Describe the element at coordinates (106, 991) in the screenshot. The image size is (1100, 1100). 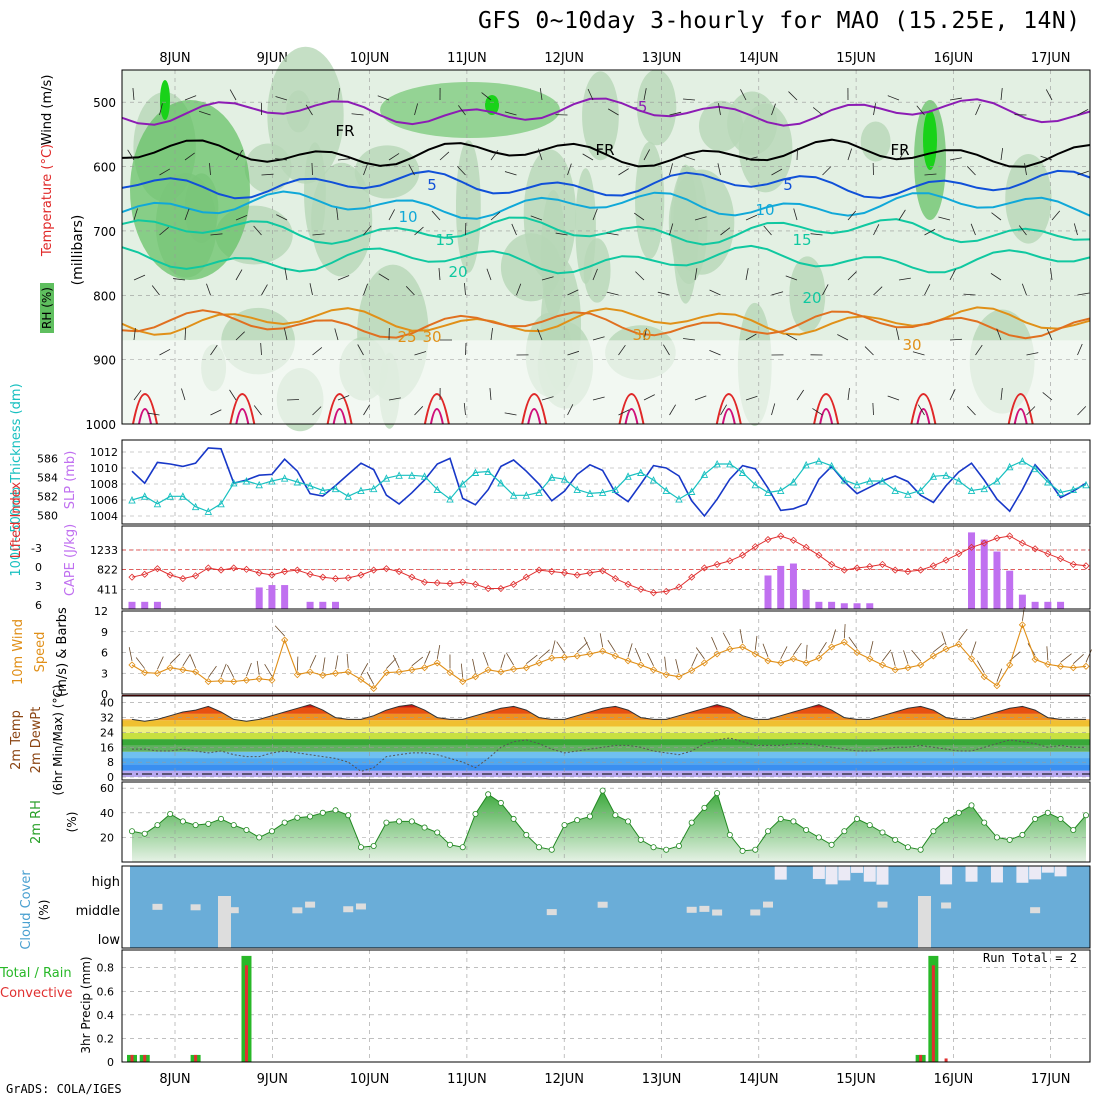
I see `precip-tick-label: 0.6` at that location.